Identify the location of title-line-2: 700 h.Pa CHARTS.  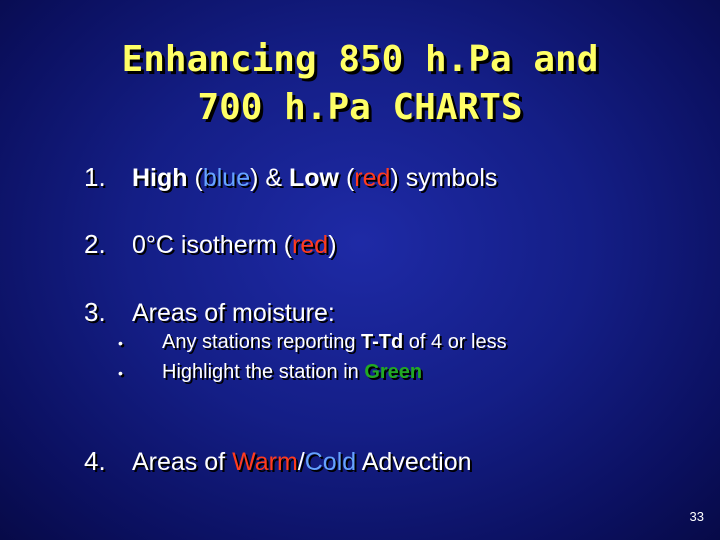
(360, 107).